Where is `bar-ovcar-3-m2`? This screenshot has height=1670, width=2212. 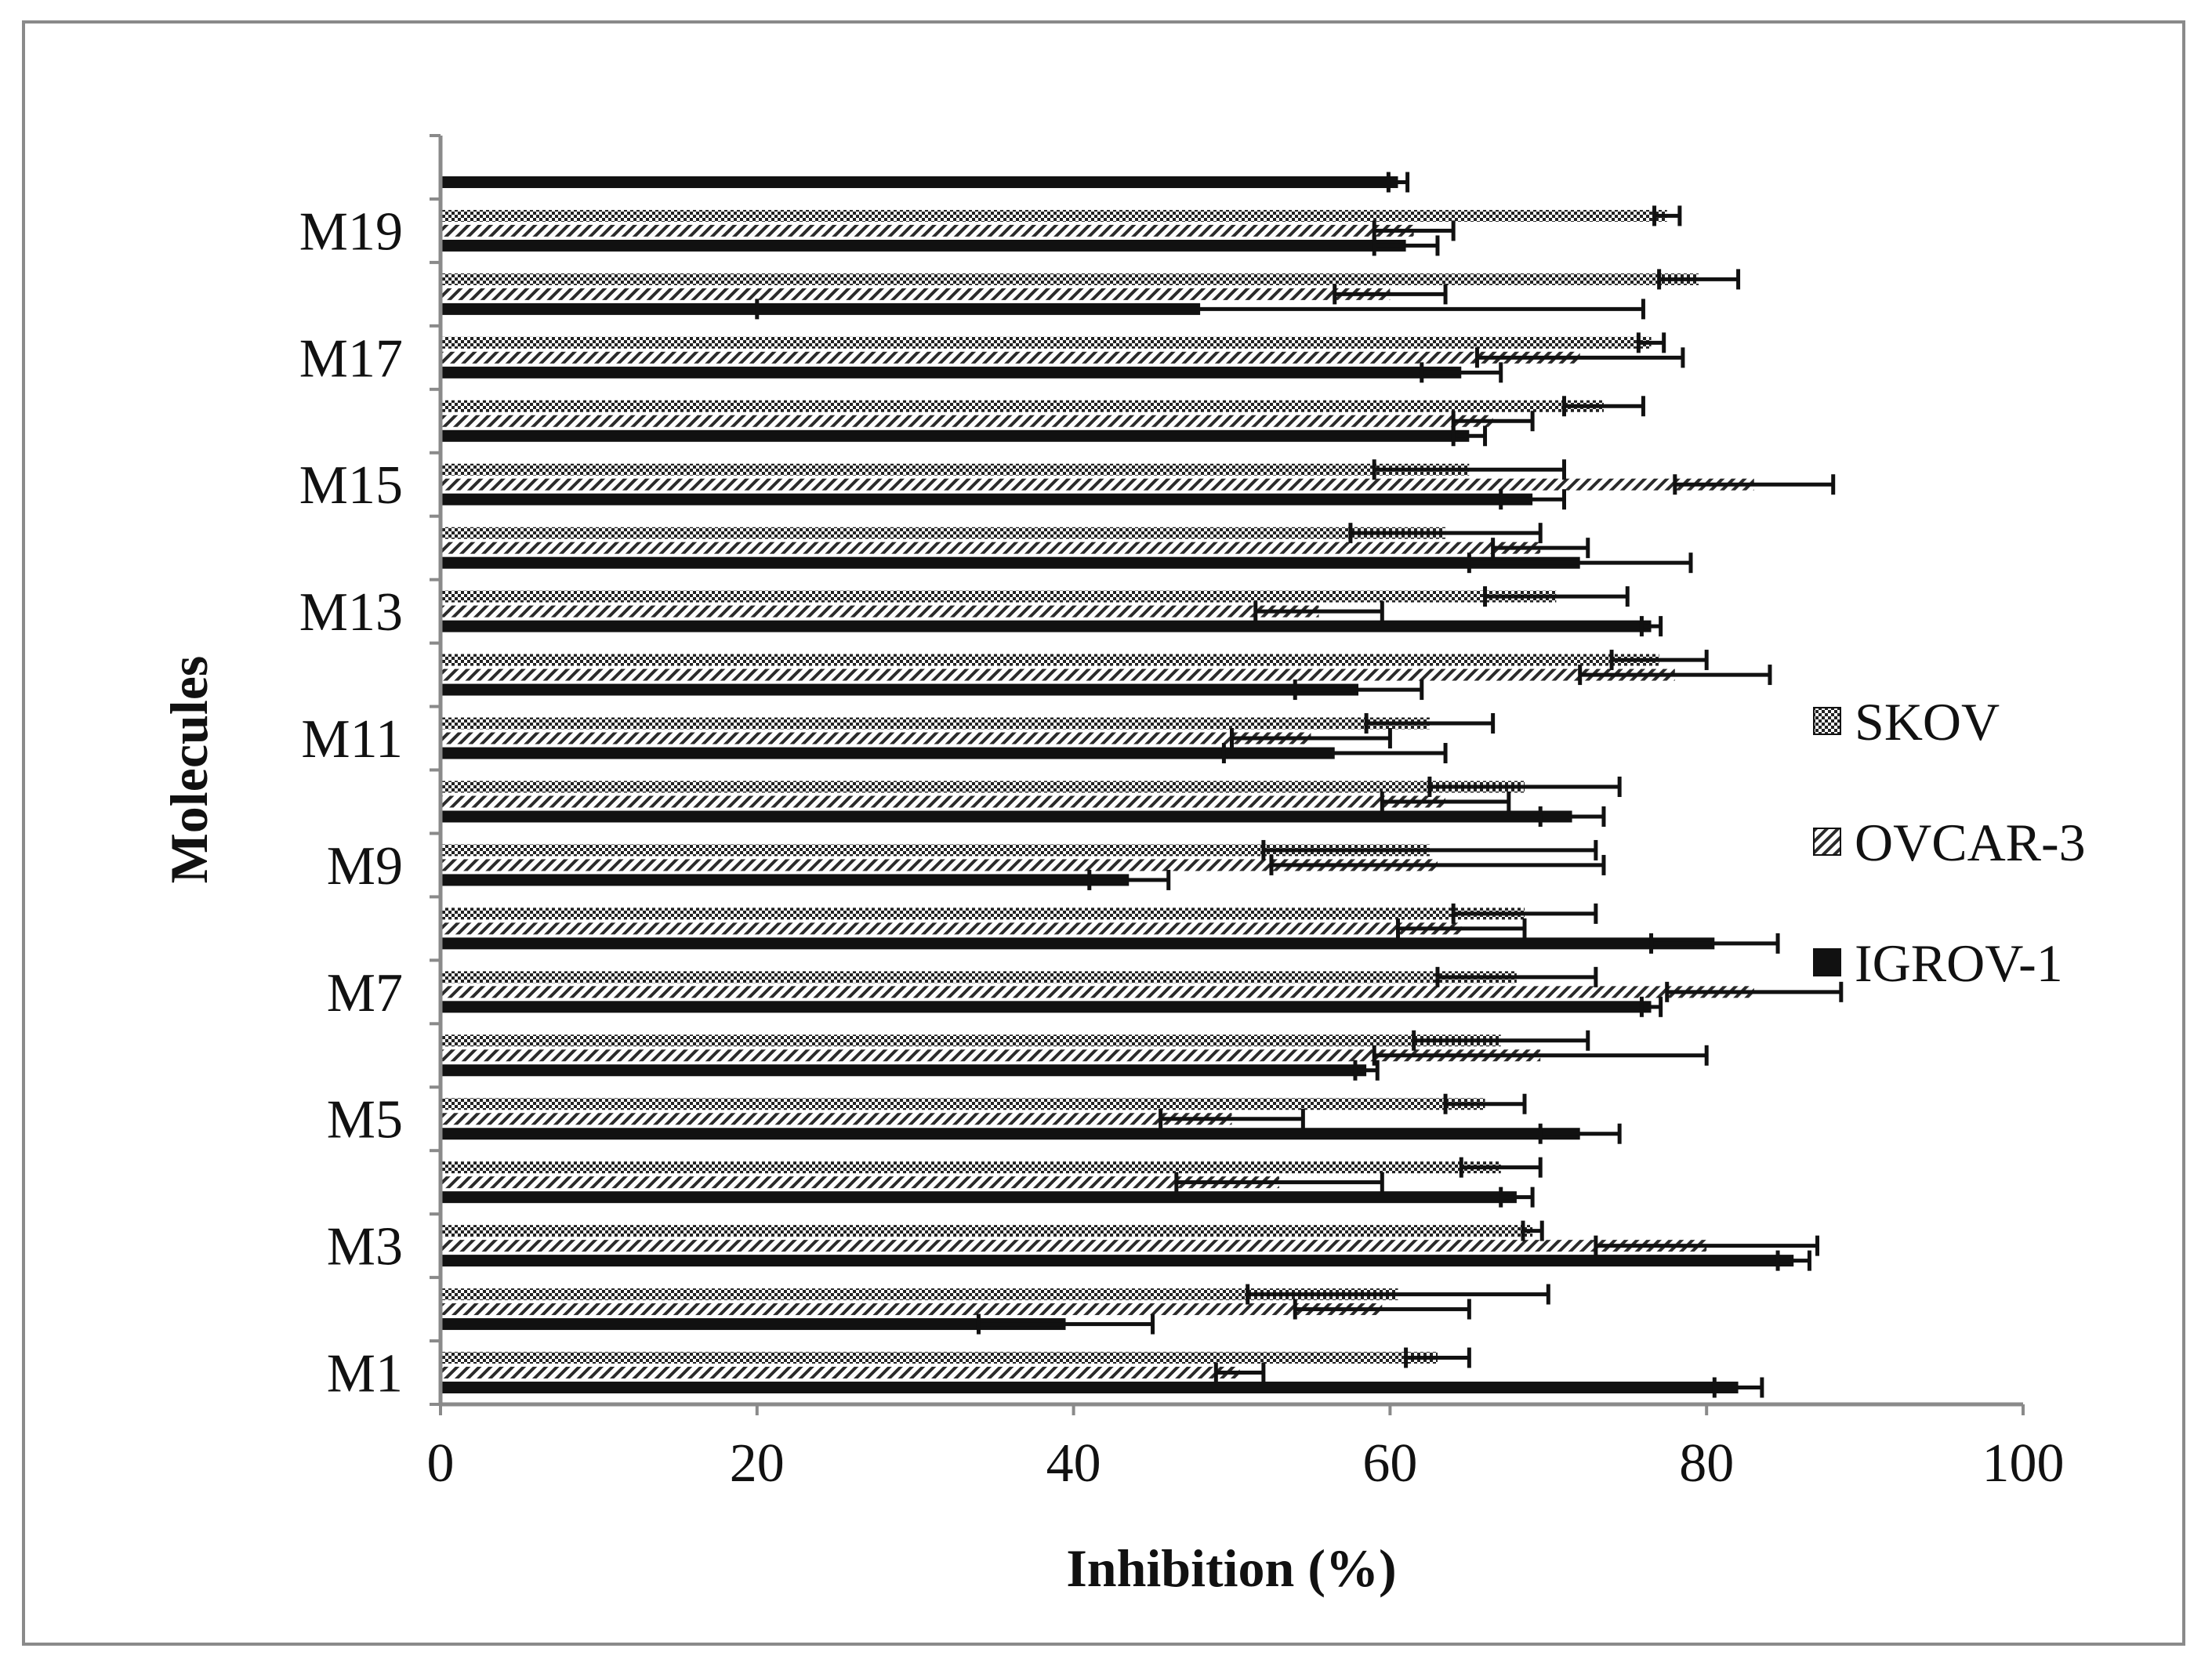
bar-ovcar-3-m2 is located at coordinates (911, 1309).